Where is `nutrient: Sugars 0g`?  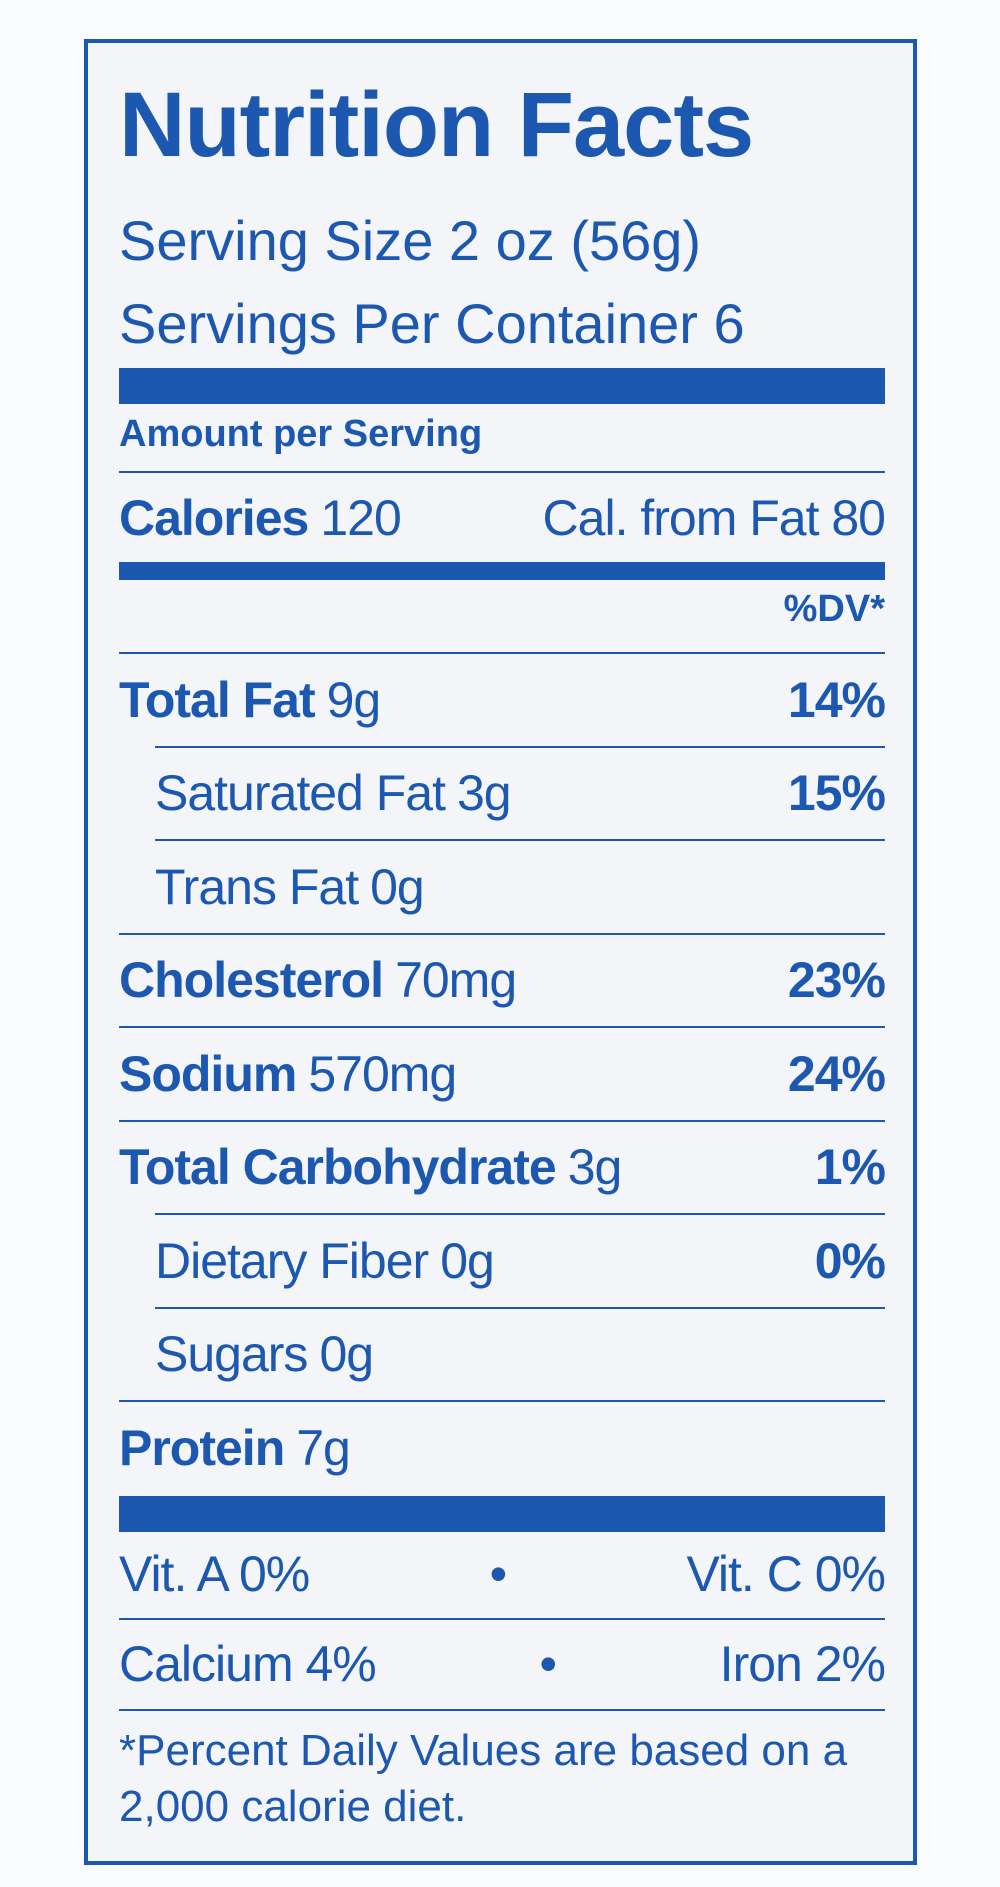
nutrient: Sugars 0g is located at coordinates (264, 1354).